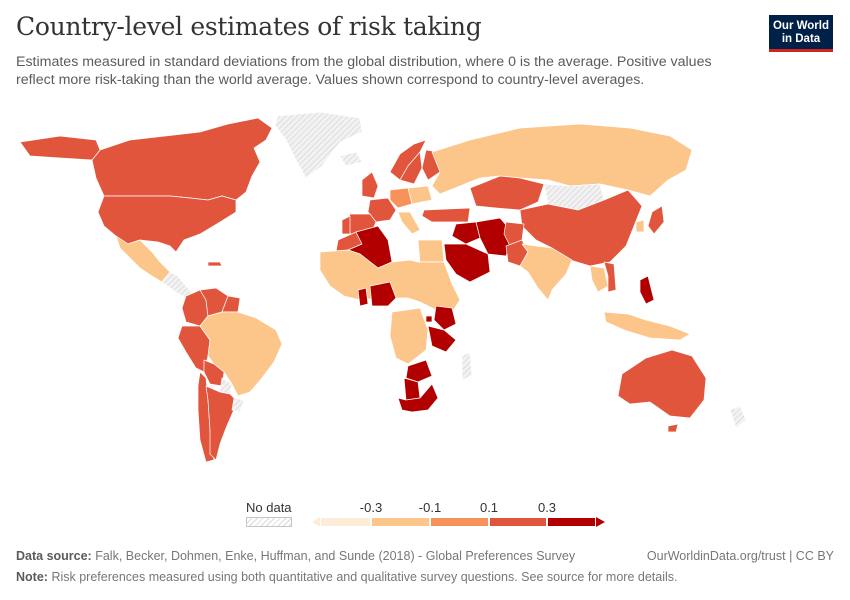 The image size is (850, 600). What do you see at coordinates (800, 26) in the screenshot?
I see `logo-line-1: Our World` at bounding box center [800, 26].